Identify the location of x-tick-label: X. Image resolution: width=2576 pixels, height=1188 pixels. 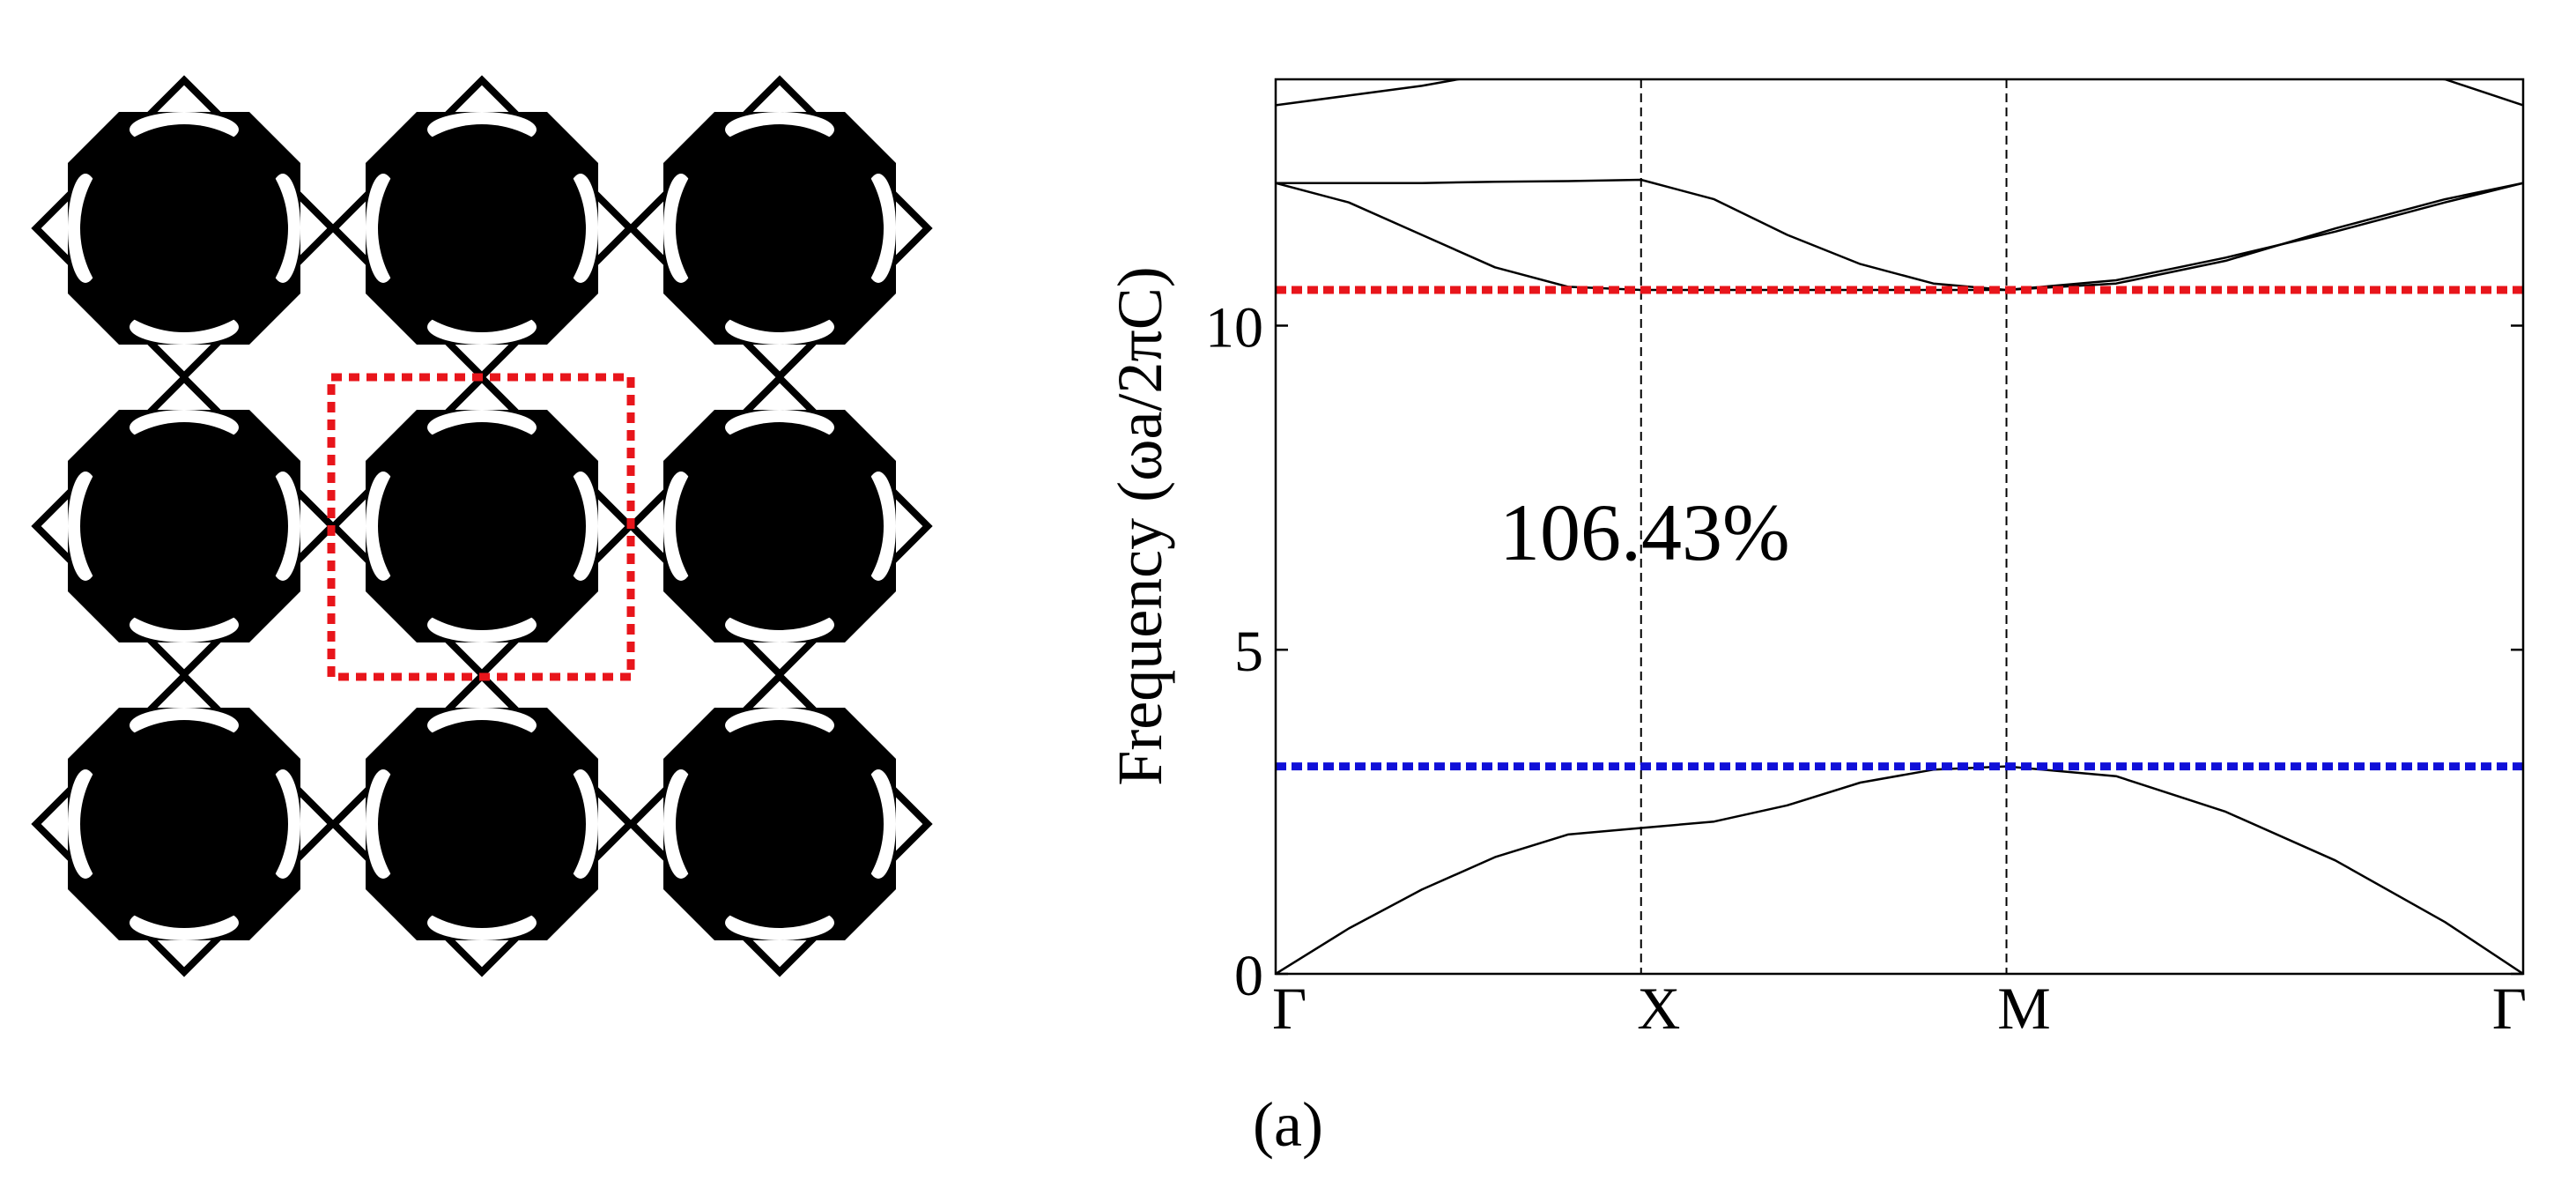
(1659, 1009).